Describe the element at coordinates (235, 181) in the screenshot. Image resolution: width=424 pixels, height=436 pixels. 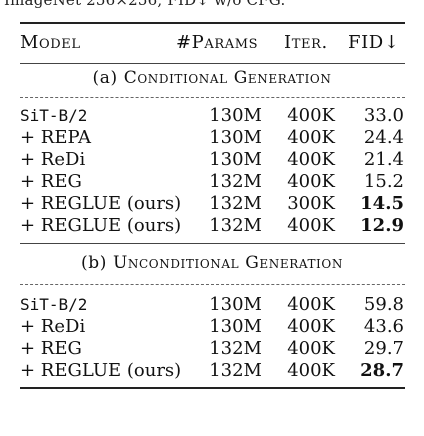
I see `row-a3-params: 132M` at that location.